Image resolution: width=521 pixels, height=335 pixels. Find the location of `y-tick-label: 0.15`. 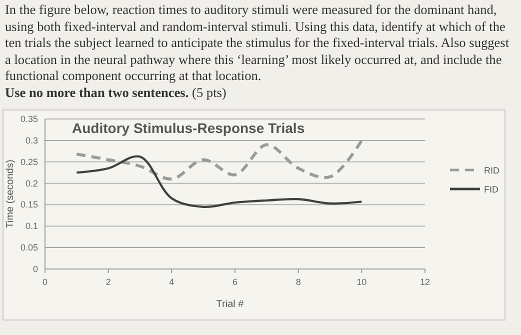

y-tick-label: 0.15 is located at coordinates (29, 205).